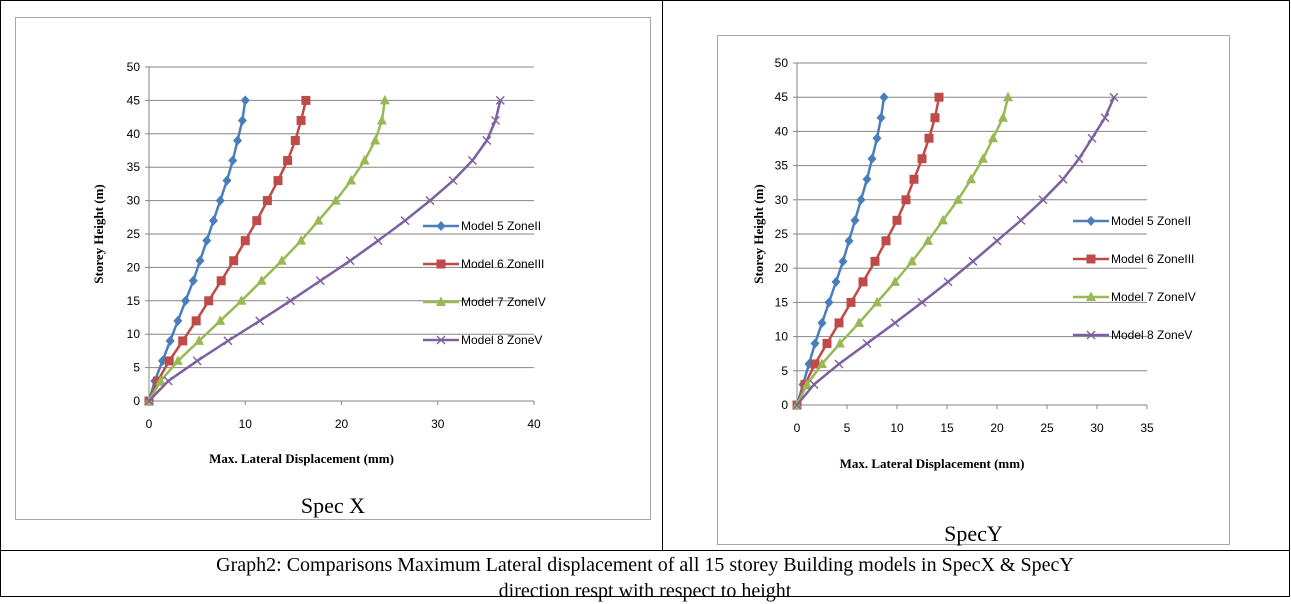 The height and width of the screenshot is (604, 1291). Describe the element at coordinates (484, 302) in the screenshot. I see `legend-item: Model 7 ZoneIV` at that location.